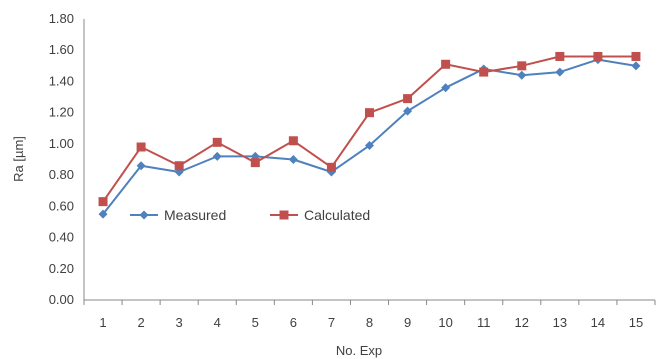 This screenshot has width=659, height=359. What do you see at coordinates (61, 159) in the screenshot?
I see `y-tick-labels: 0.00 0.20 0.40 0.60 0.80 1.00 1.20 1.40 1.60 1.80` at bounding box center [61, 159].